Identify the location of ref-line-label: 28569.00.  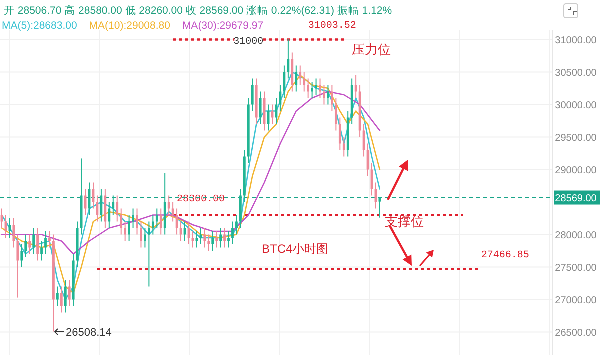
(576, 198).